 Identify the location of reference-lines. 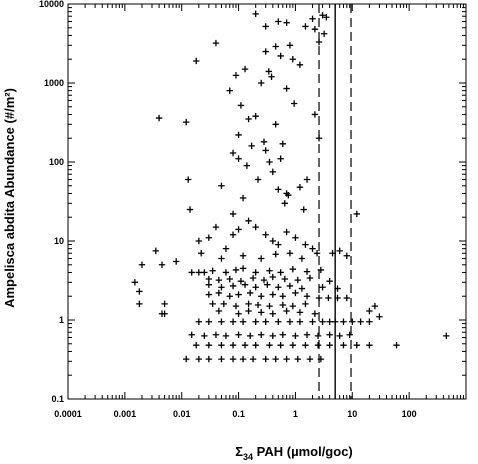
(335, 201).